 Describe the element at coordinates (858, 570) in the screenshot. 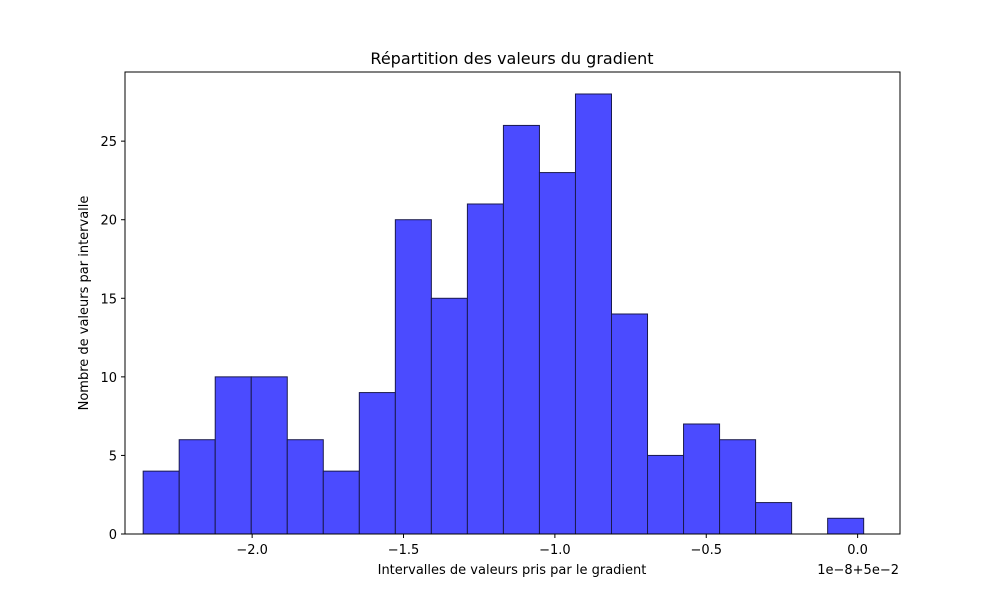

I see `x-axis-offset-label: 1e−8+5e−2` at that location.